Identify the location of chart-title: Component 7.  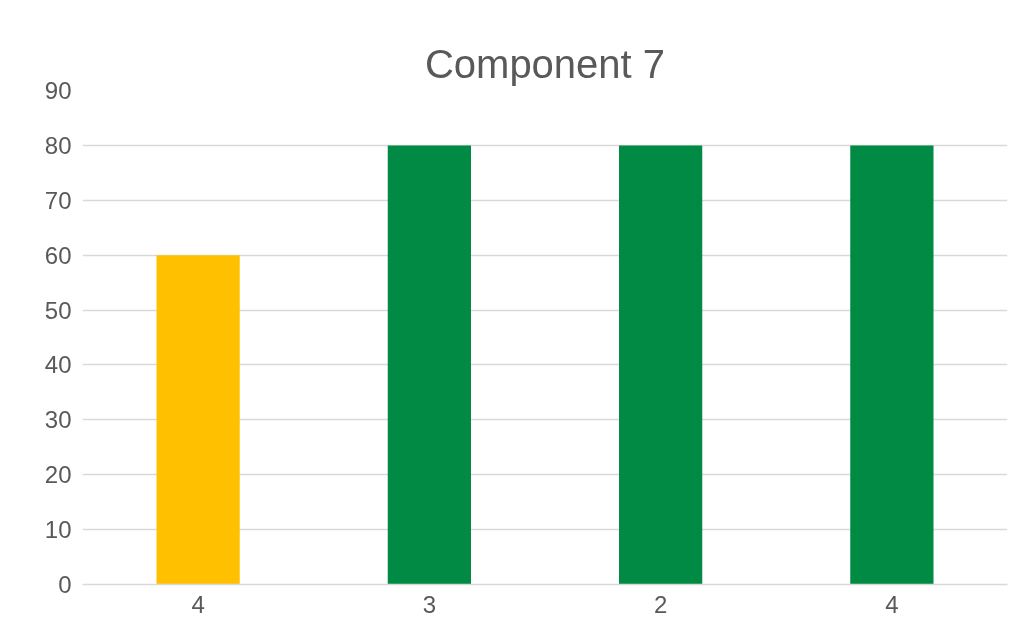
(545, 63).